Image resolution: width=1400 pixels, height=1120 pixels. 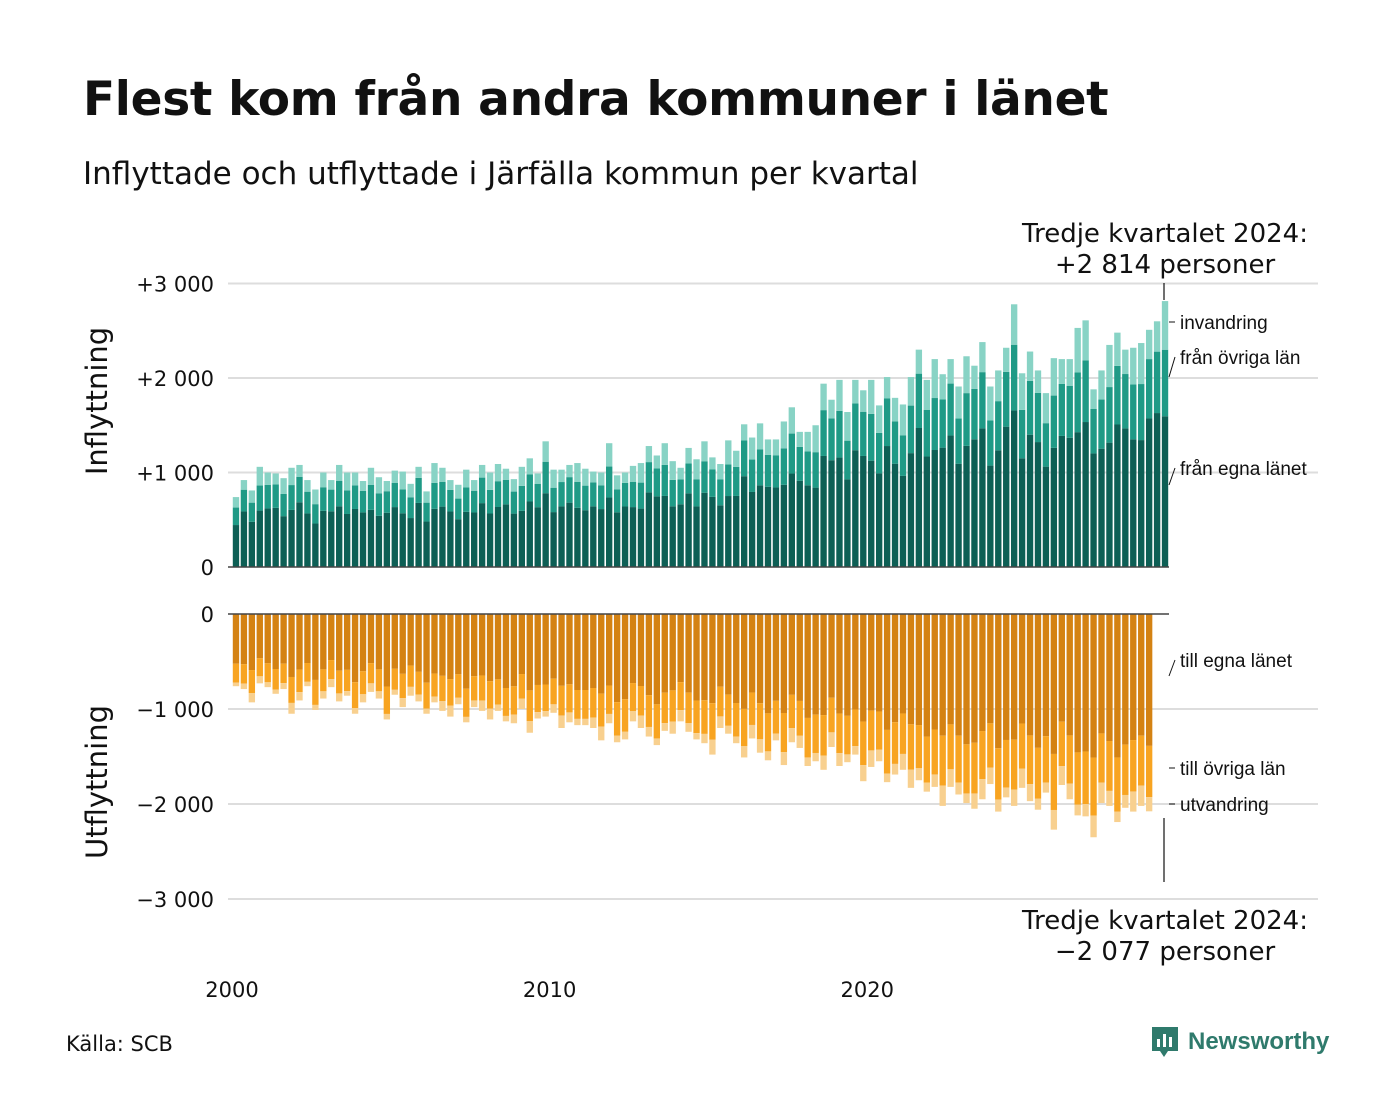 What do you see at coordinates (207, 615) in the screenshot?
I see `y-tick-label-out: 0` at bounding box center [207, 615].